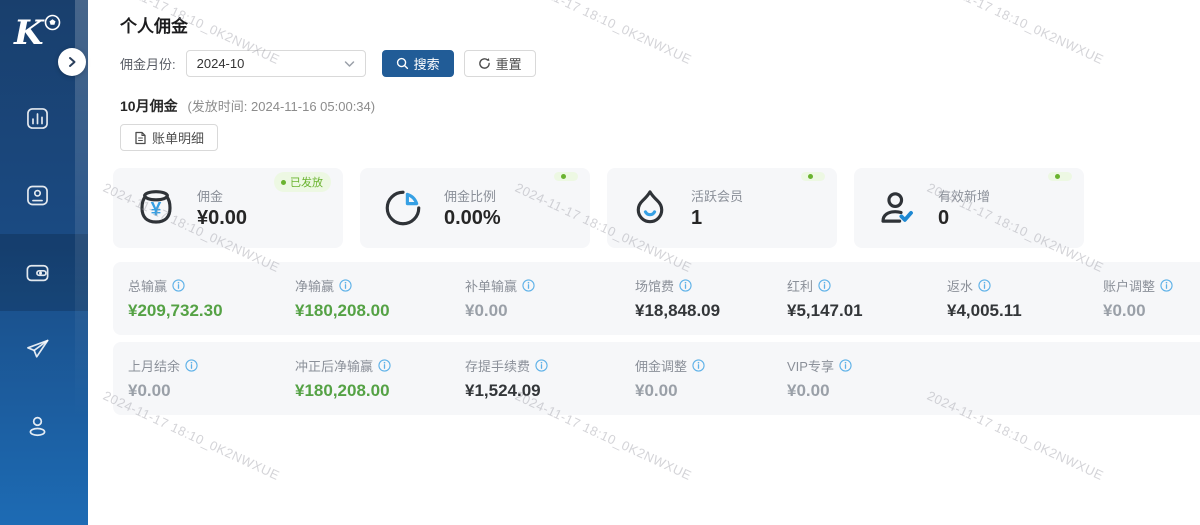  Describe the element at coordinates (960, 286) in the screenshot. I see `summary-label: 返水` at that location.